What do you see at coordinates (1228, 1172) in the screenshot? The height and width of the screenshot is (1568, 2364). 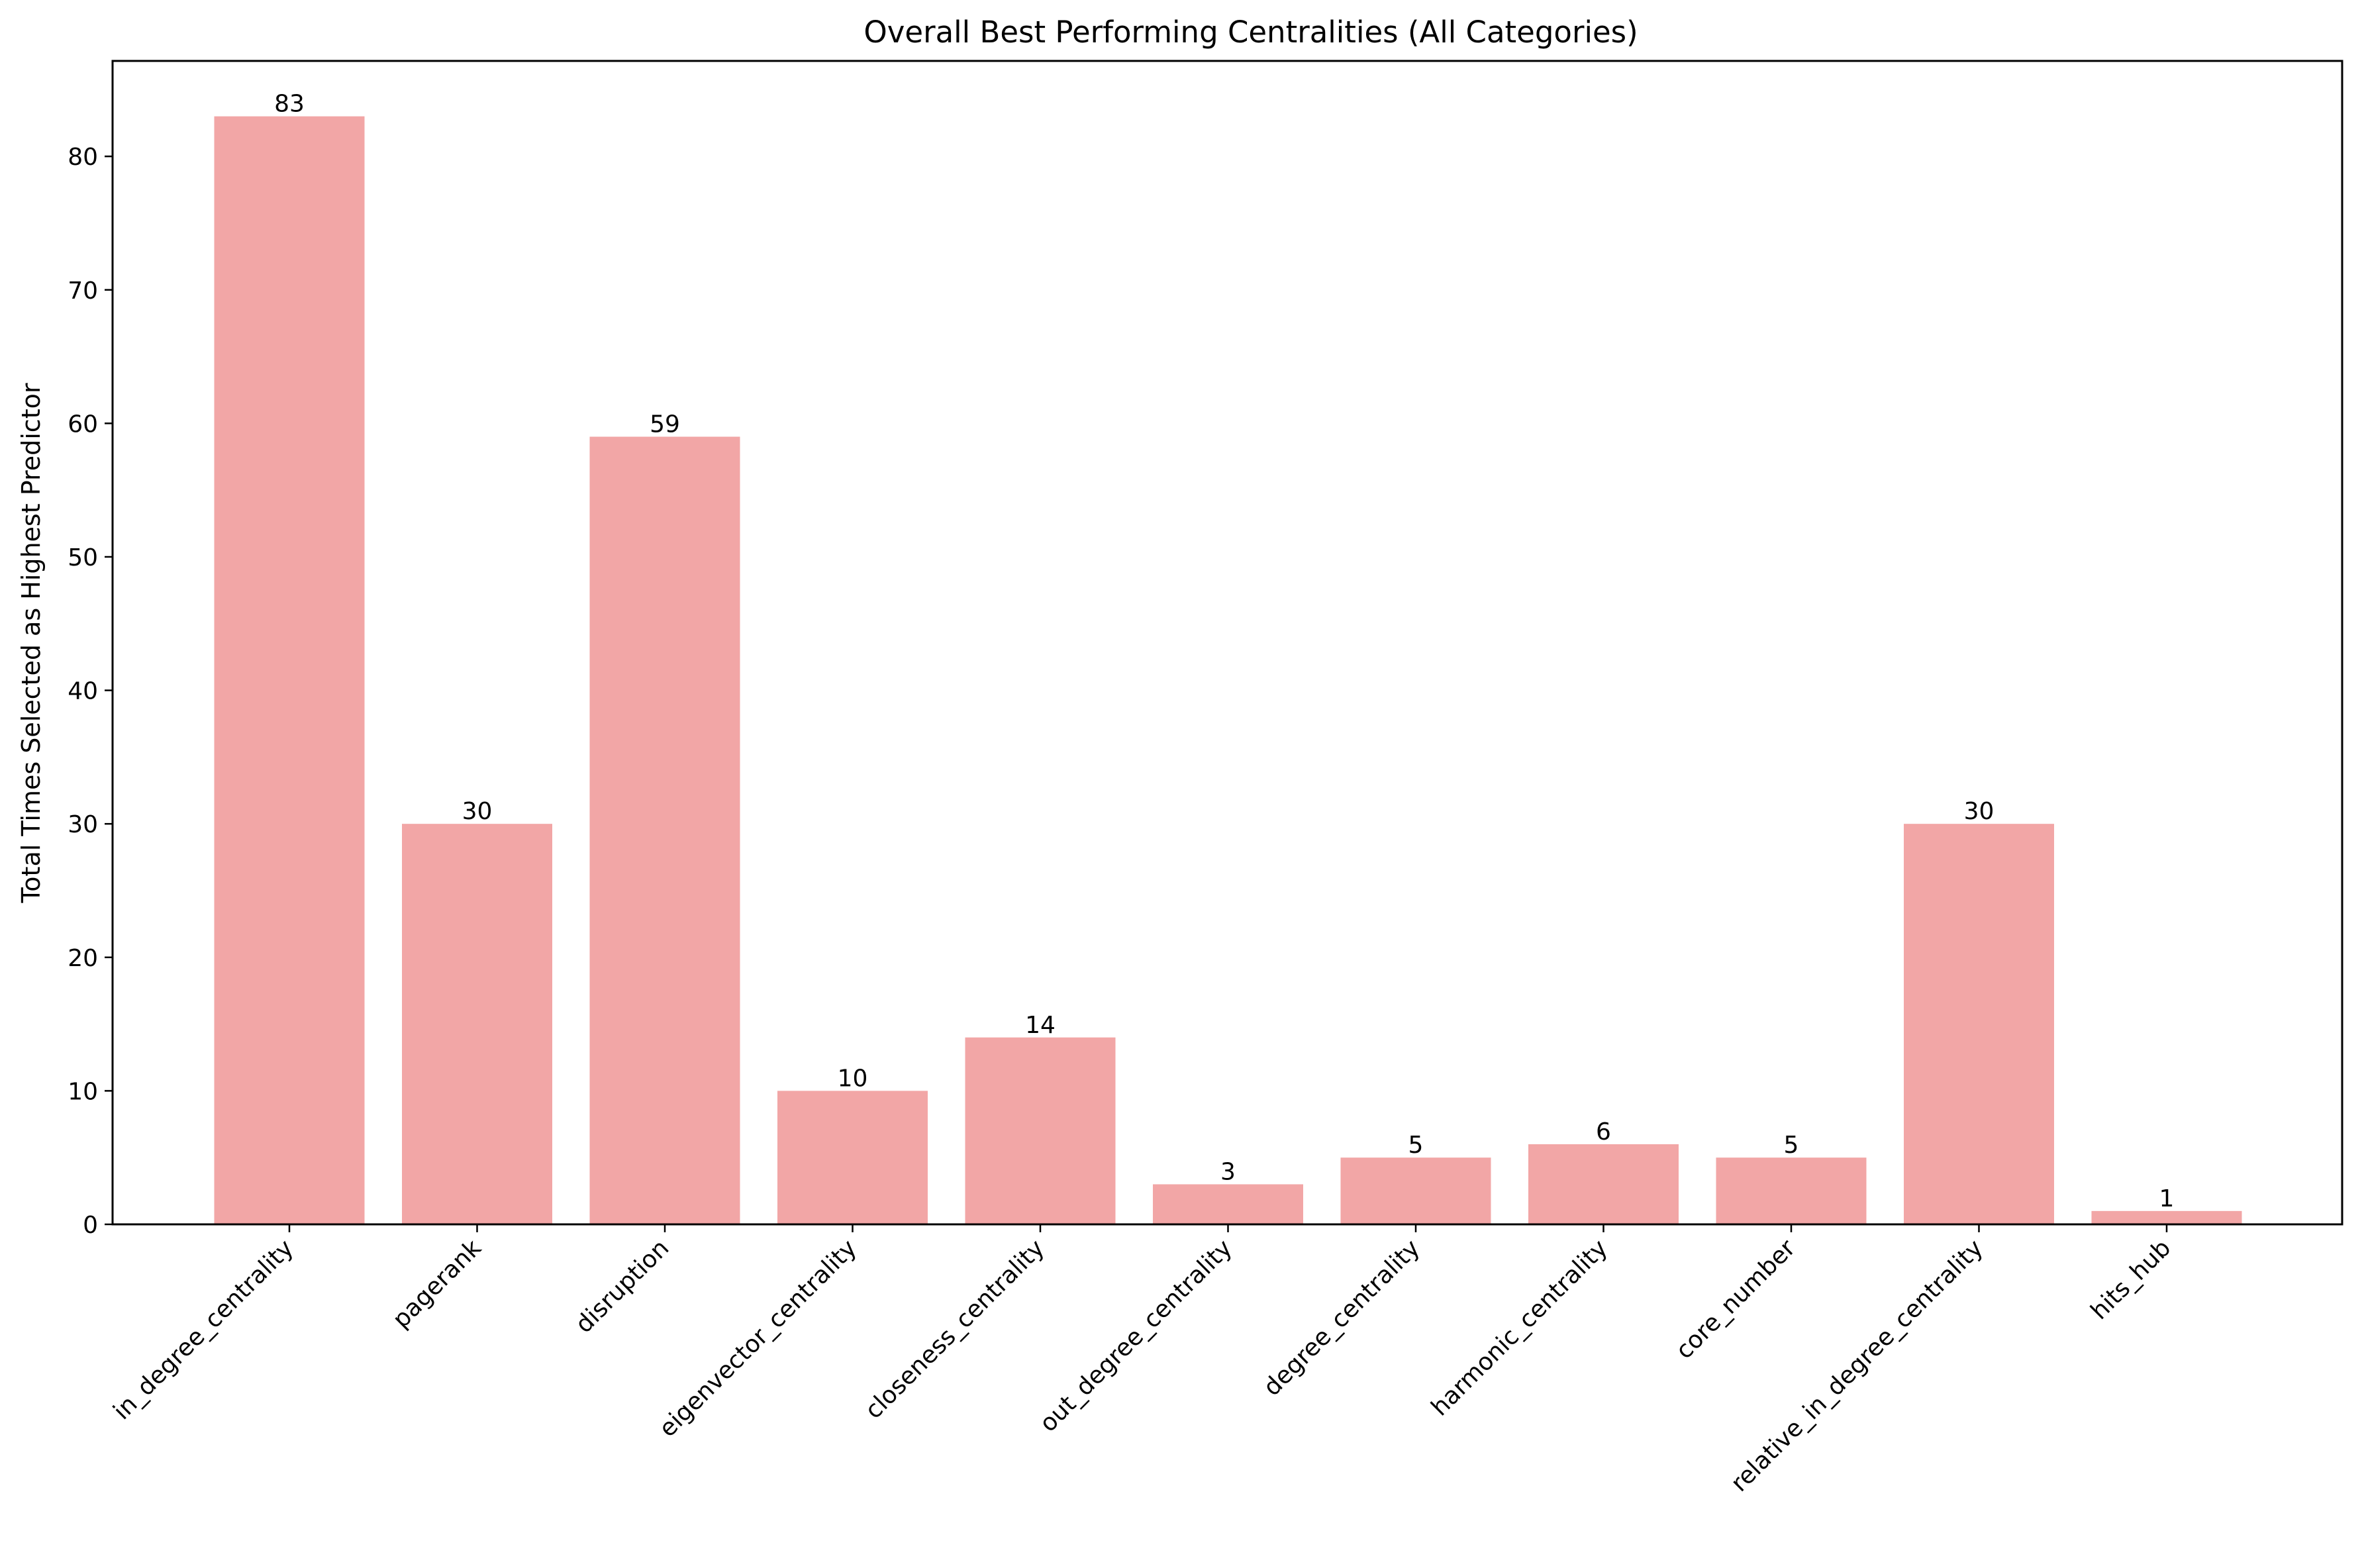 I see `data-label-out_degree_centrality: 3` at bounding box center [1228, 1172].